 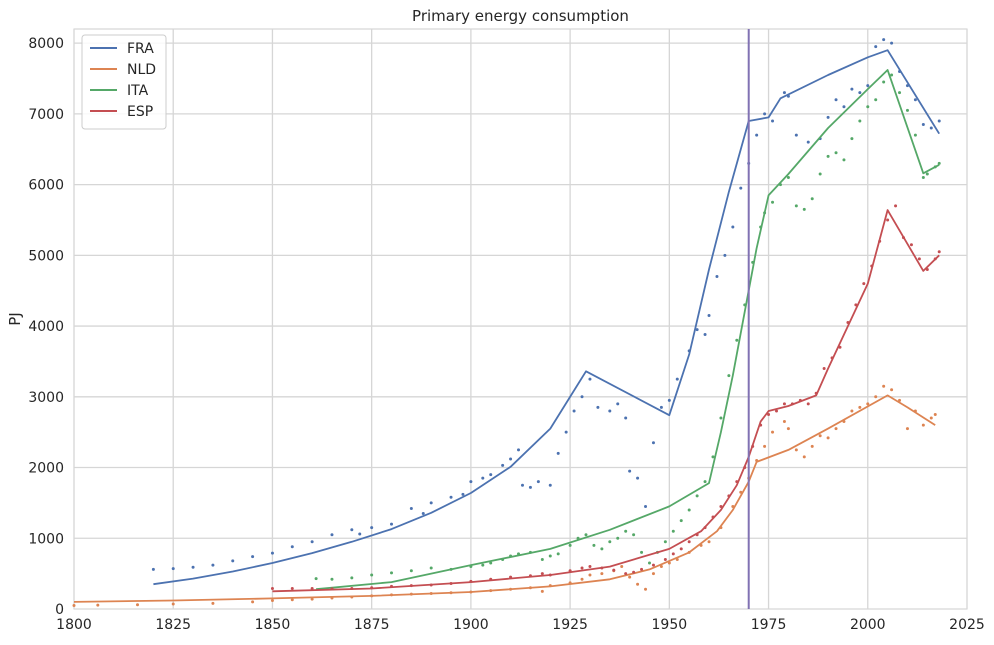 What do you see at coordinates (59, 610) in the screenshot?
I see `y-tick-label: 0` at bounding box center [59, 610].